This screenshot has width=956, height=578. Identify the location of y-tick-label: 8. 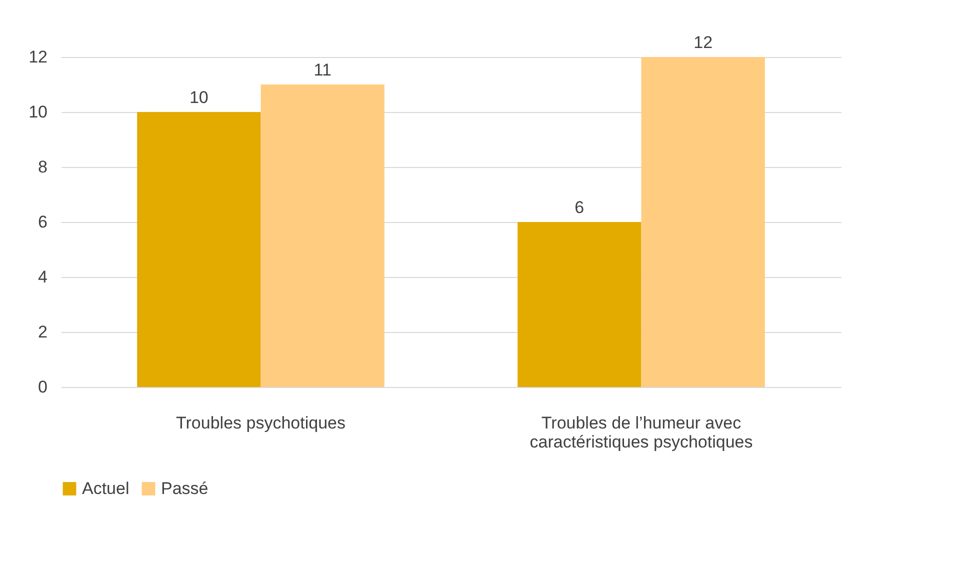
(43, 167).